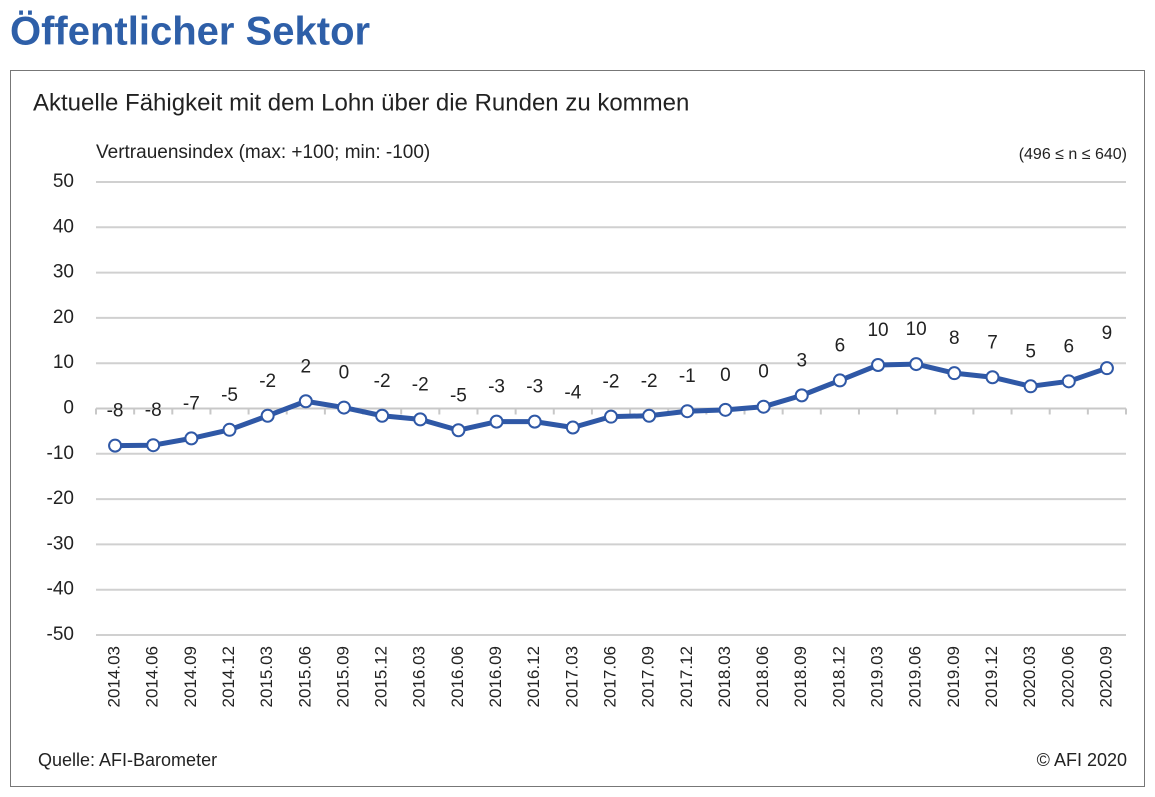 This screenshot has width=1155, height=797. What do you see at coordinates (419, 676) in the screenshot?
I see `x-tick-label: 2016.03` at bounding box center [419, 676].